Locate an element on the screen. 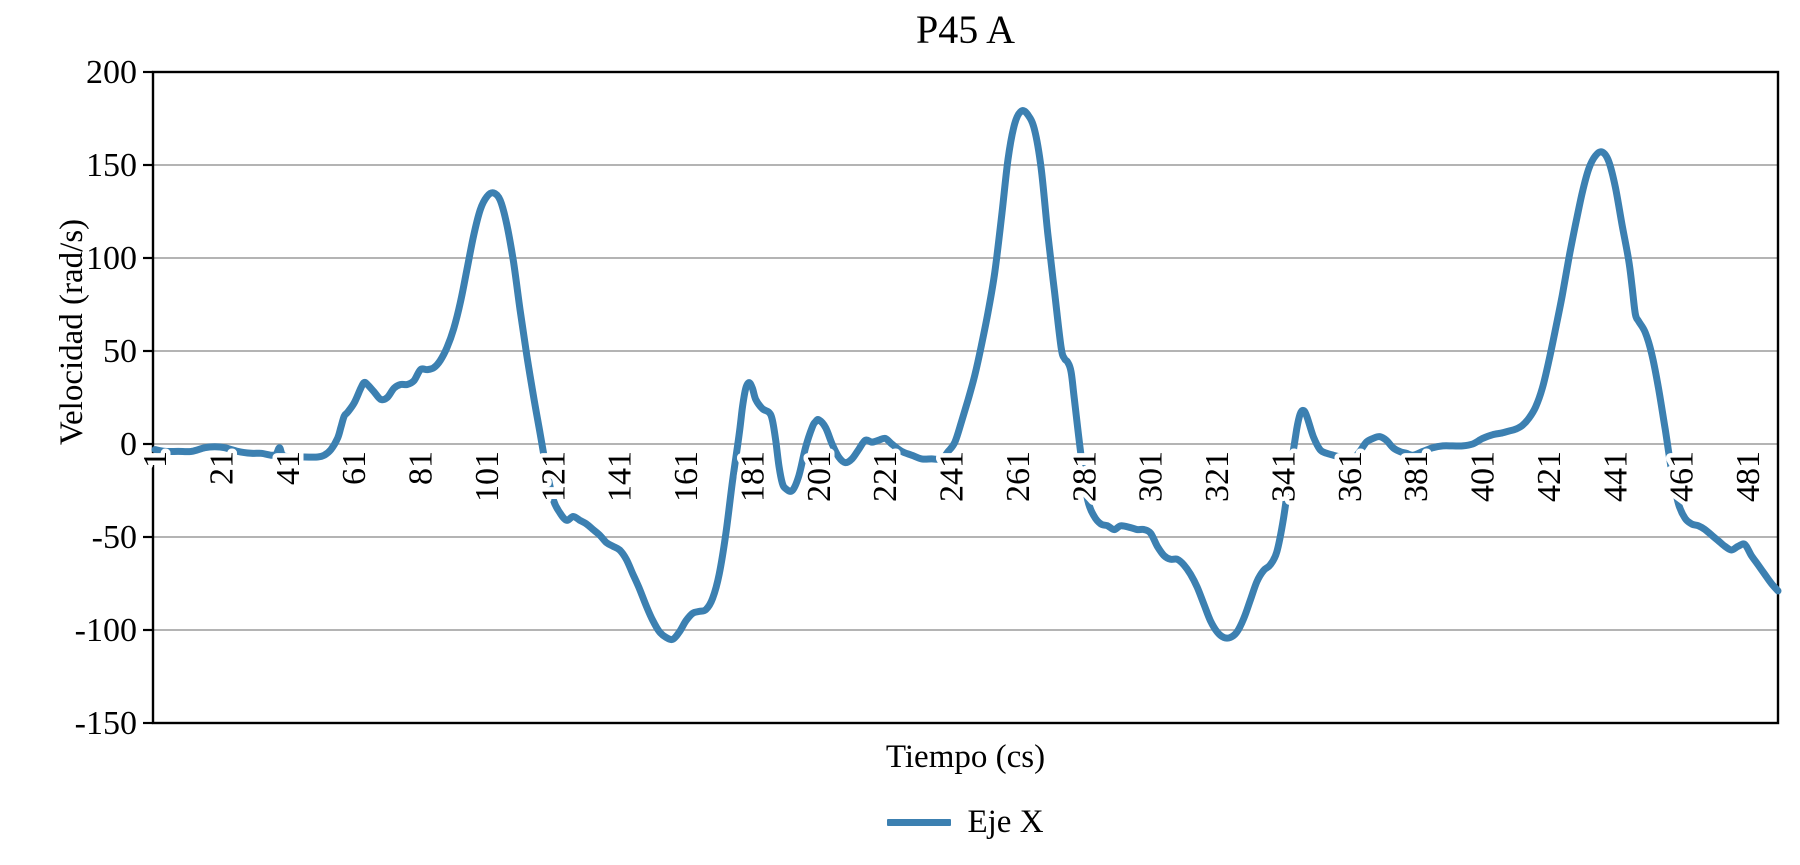 The height and width of the screenshot is (865, 1800). y-tick-label--150: -150 is located at coordinates (106, 723).